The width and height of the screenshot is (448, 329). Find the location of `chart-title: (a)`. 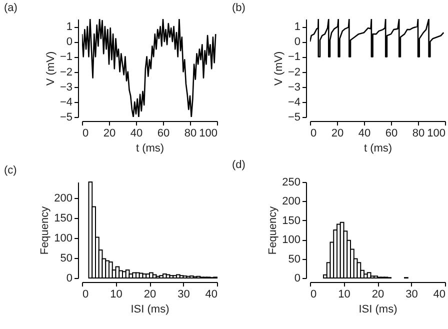

chart-title: (a) is located at coordinates (11, 8).